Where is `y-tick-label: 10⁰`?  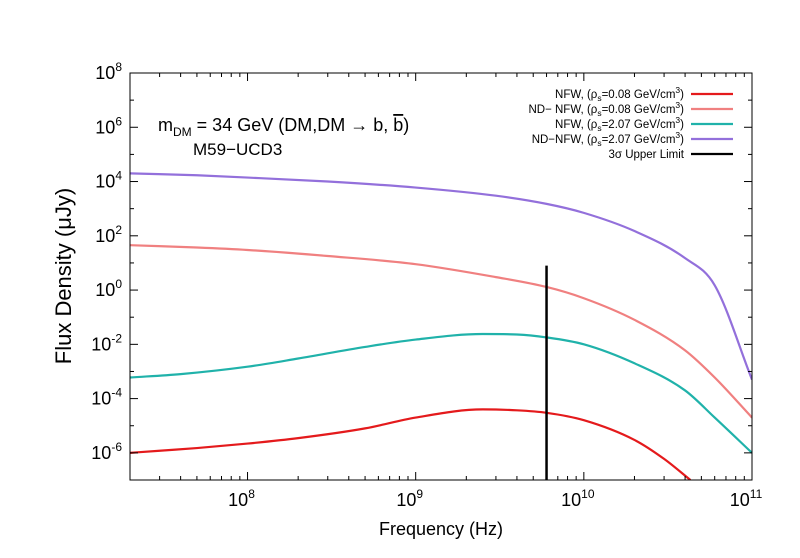 y-tick-label: 10⁰ is located at coordinates (108, 288).